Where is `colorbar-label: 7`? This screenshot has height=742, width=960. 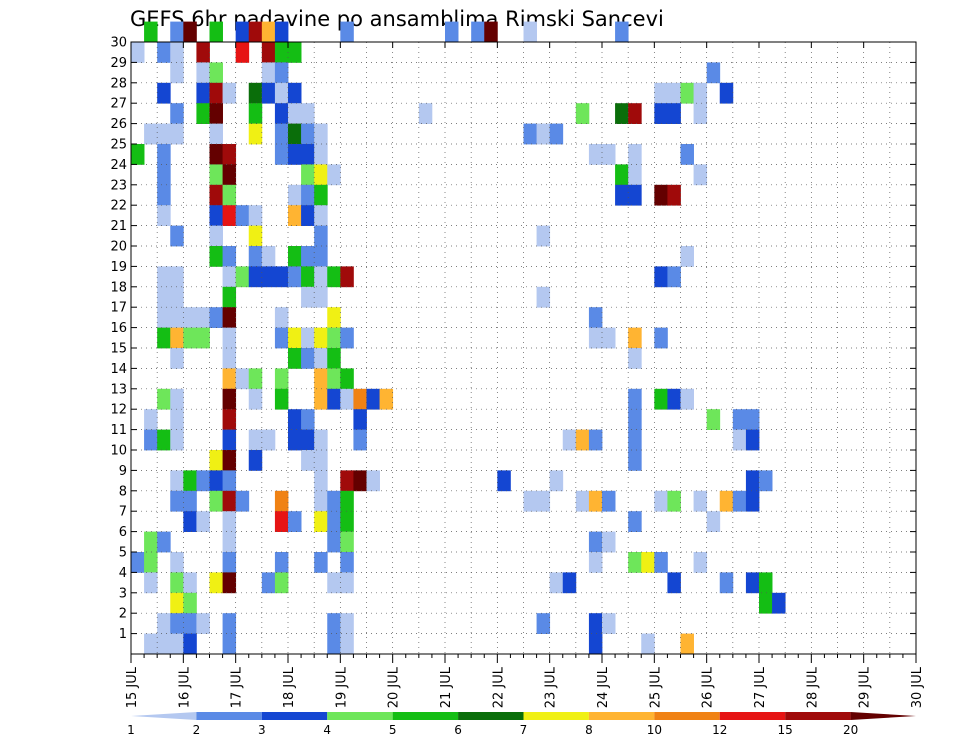
colorbar-label: 7 is located at coordinates (524, 730).